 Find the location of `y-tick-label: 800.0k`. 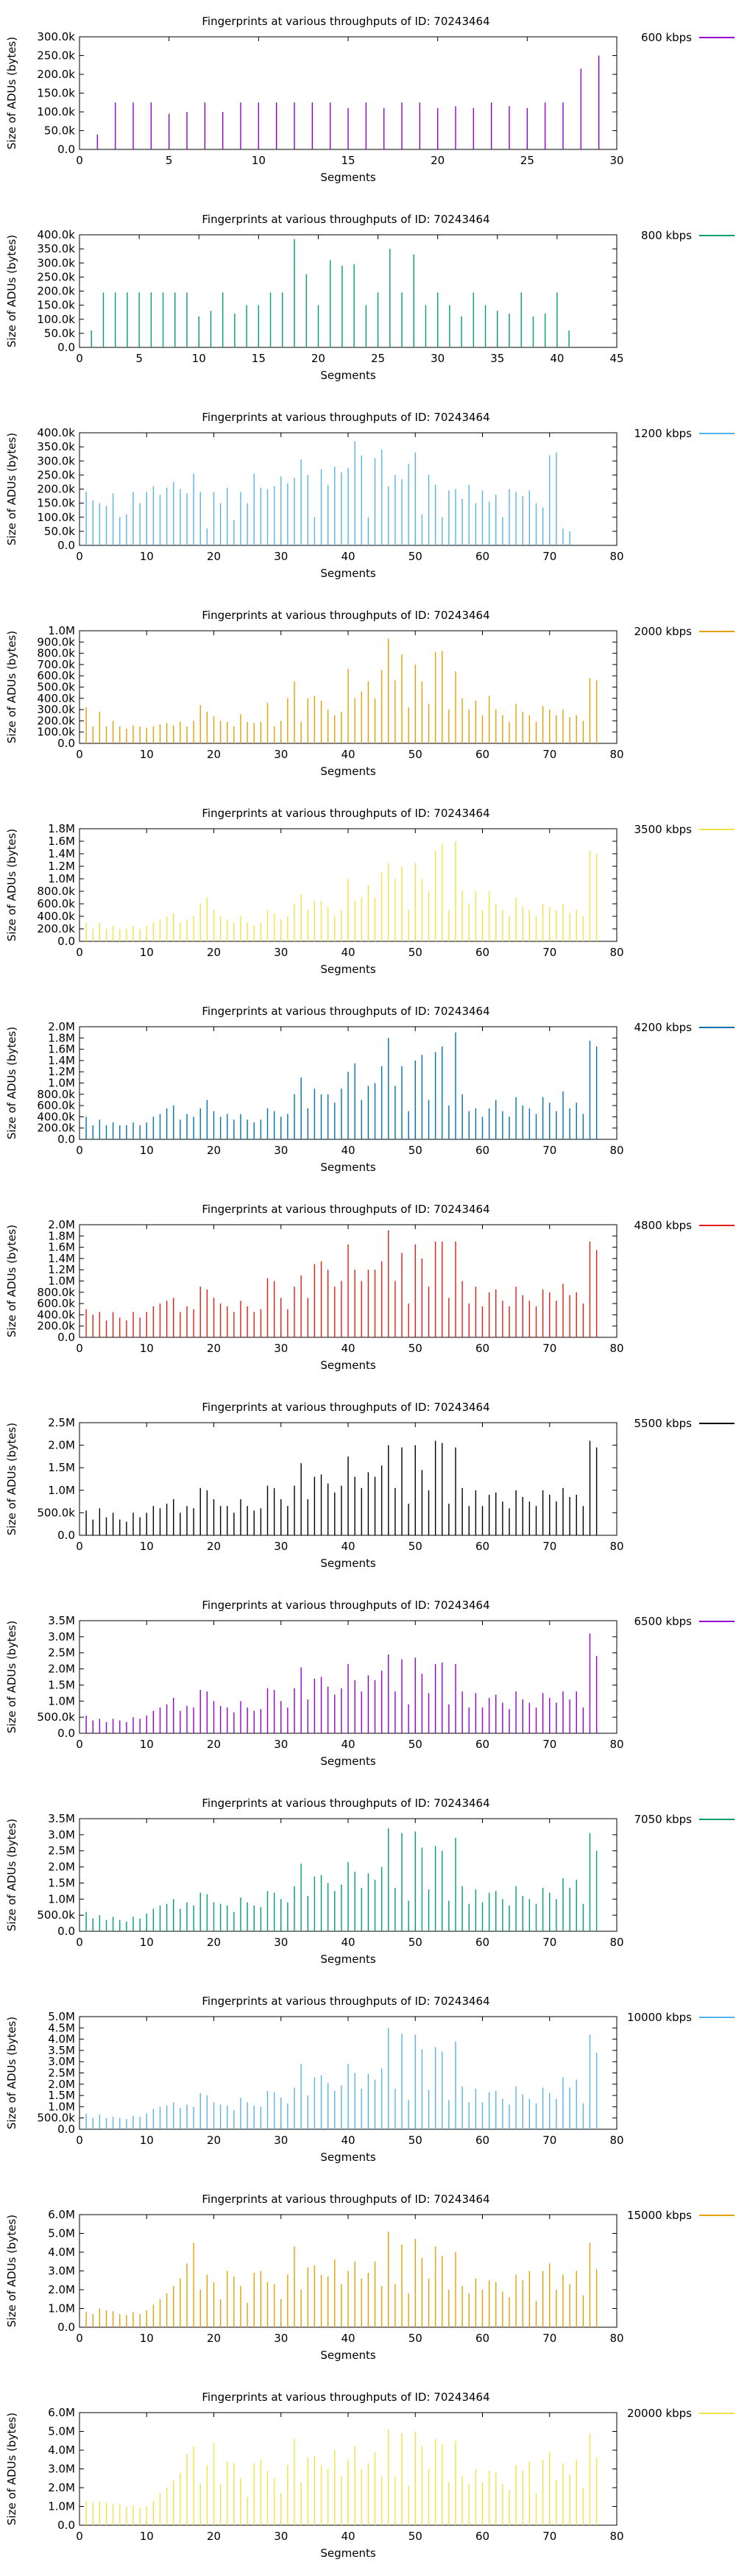

y-tick-label: 800.0k is located at coordinates (56, 1094).